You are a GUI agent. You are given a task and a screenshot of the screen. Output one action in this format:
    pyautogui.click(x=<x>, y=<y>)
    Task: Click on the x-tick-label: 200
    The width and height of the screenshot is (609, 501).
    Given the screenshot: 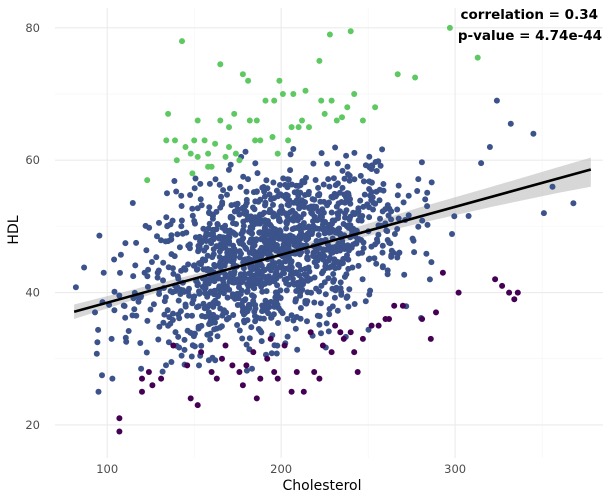 What is the action you would take?
    pyautogui.click(x=281, y=469)
    